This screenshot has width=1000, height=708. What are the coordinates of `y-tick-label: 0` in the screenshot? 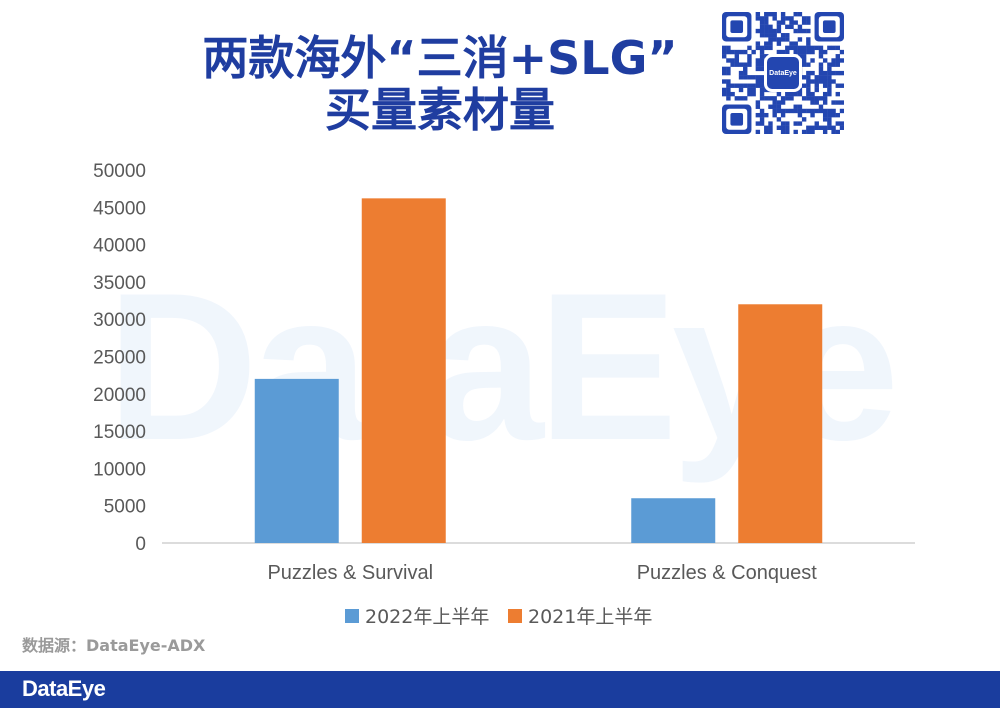 It's located at (140, 544).